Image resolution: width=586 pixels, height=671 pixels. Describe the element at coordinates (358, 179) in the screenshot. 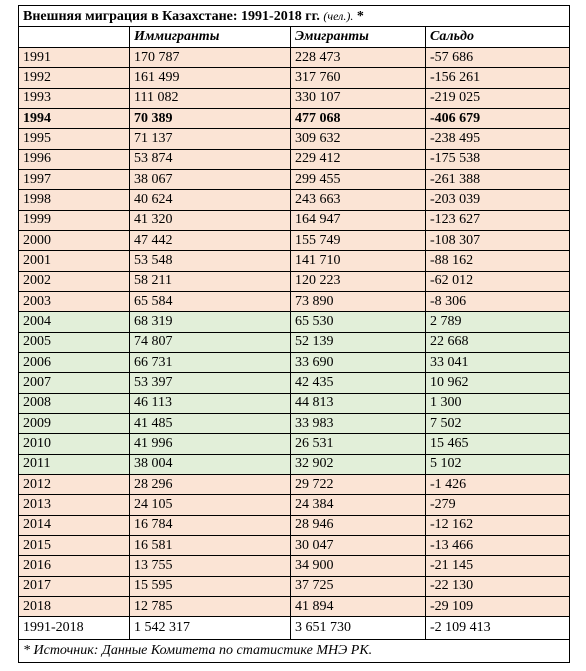

I see `cell: 299 455` at that location.